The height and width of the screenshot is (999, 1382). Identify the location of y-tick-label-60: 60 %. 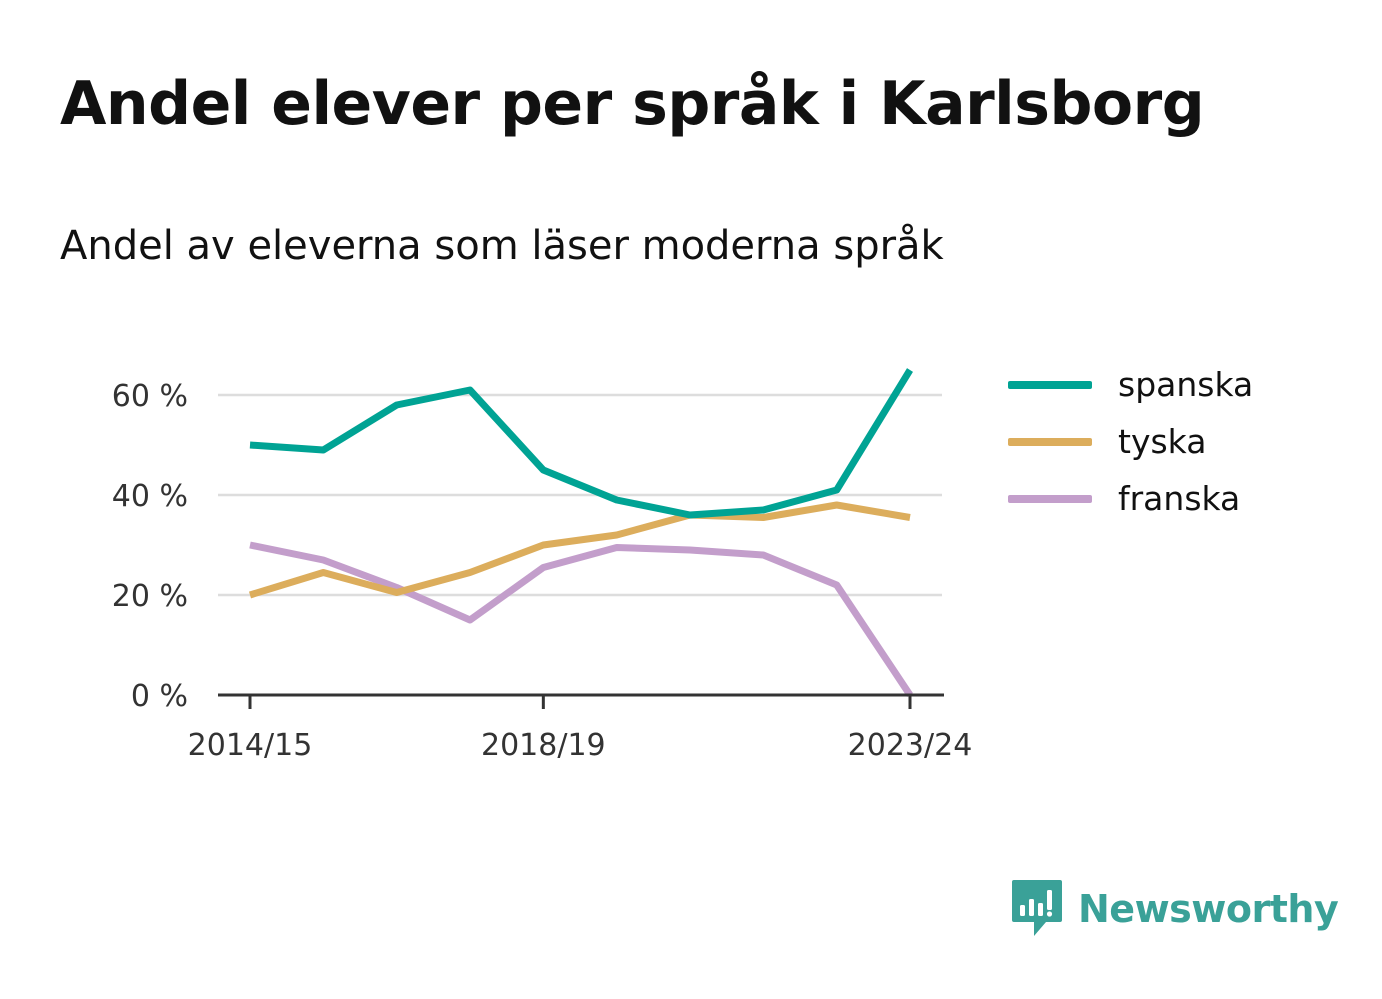
(150, 396).